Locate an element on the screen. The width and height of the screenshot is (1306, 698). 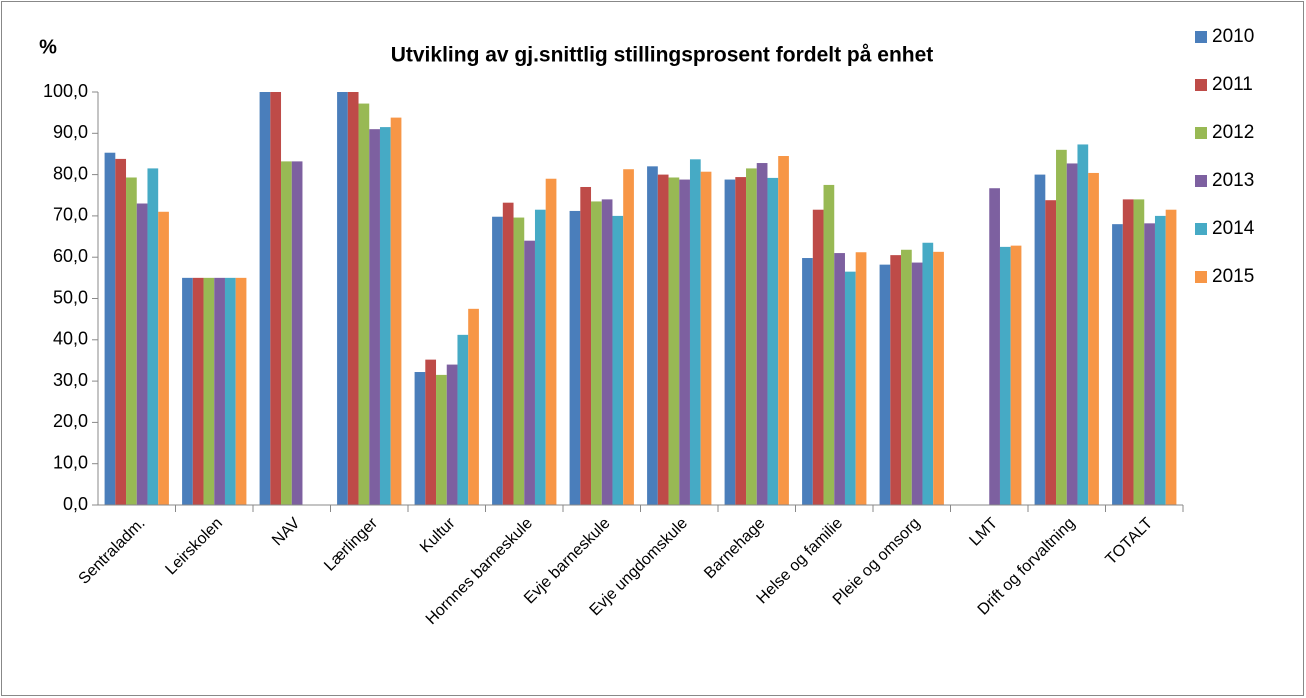
y-tick-label: 60,0 is located at coordinates (70, 256).